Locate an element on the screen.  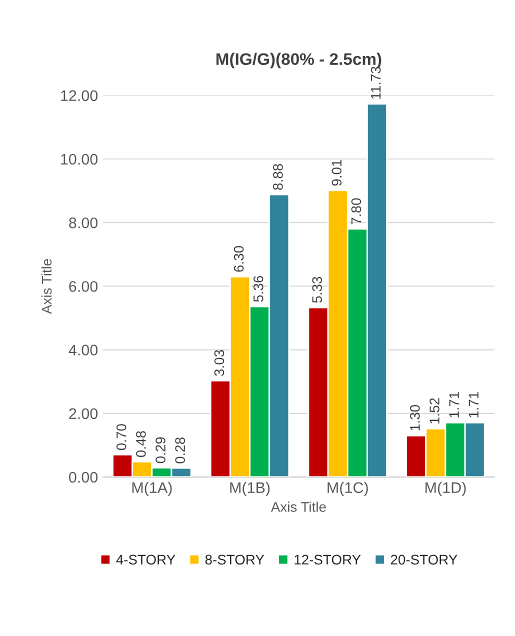
x-axis-title: Axis Title is located at coordinates (298, 507).